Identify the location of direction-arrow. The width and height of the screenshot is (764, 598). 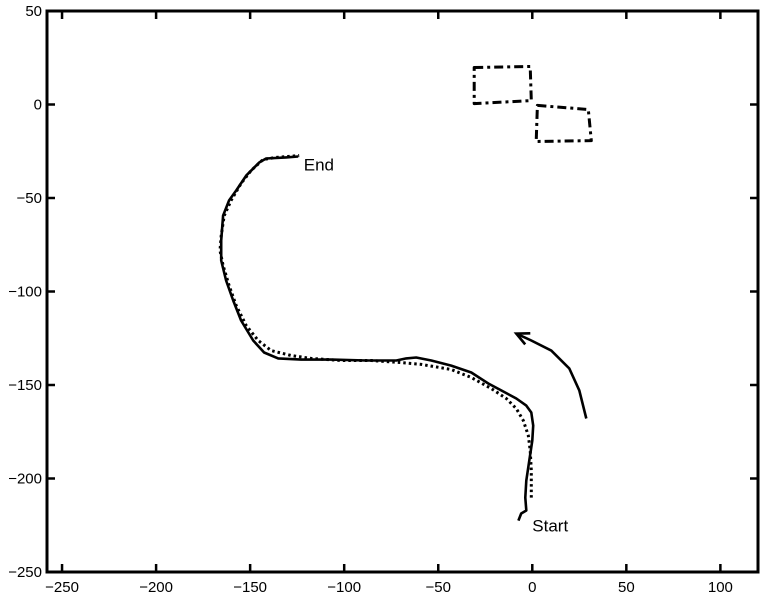
(551, 375).